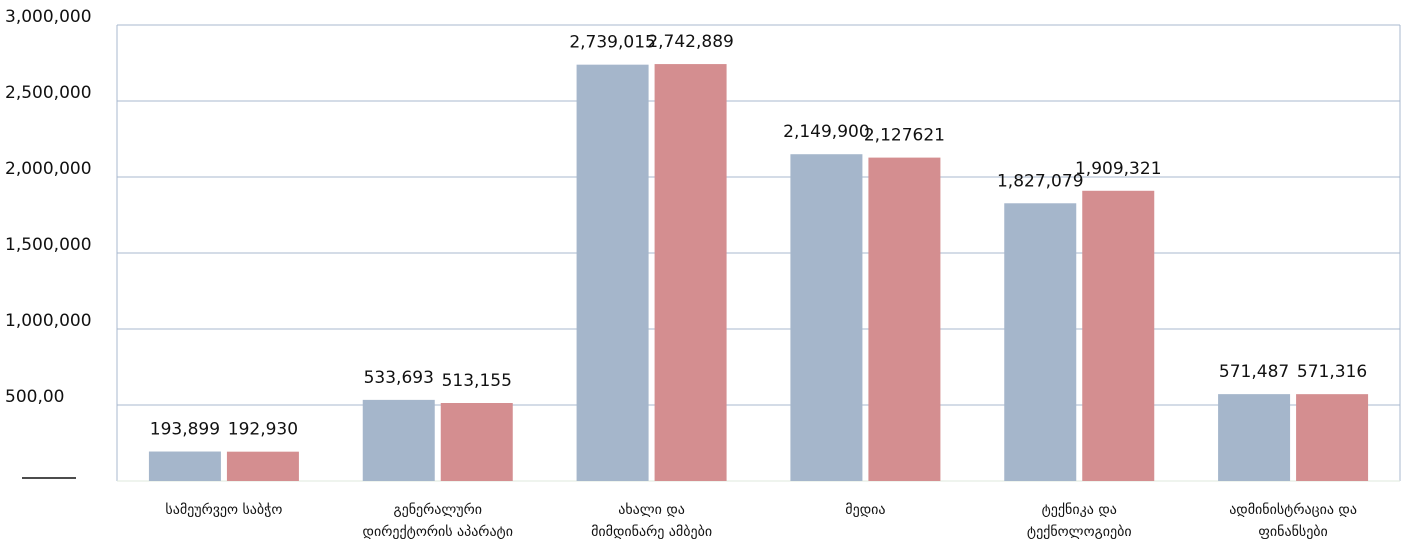 The image size is (1408, 545). What do you see at coordinates (263, 430) in the screenshot?
I see `value-label: 192,930` at bounding box center [263, 430].